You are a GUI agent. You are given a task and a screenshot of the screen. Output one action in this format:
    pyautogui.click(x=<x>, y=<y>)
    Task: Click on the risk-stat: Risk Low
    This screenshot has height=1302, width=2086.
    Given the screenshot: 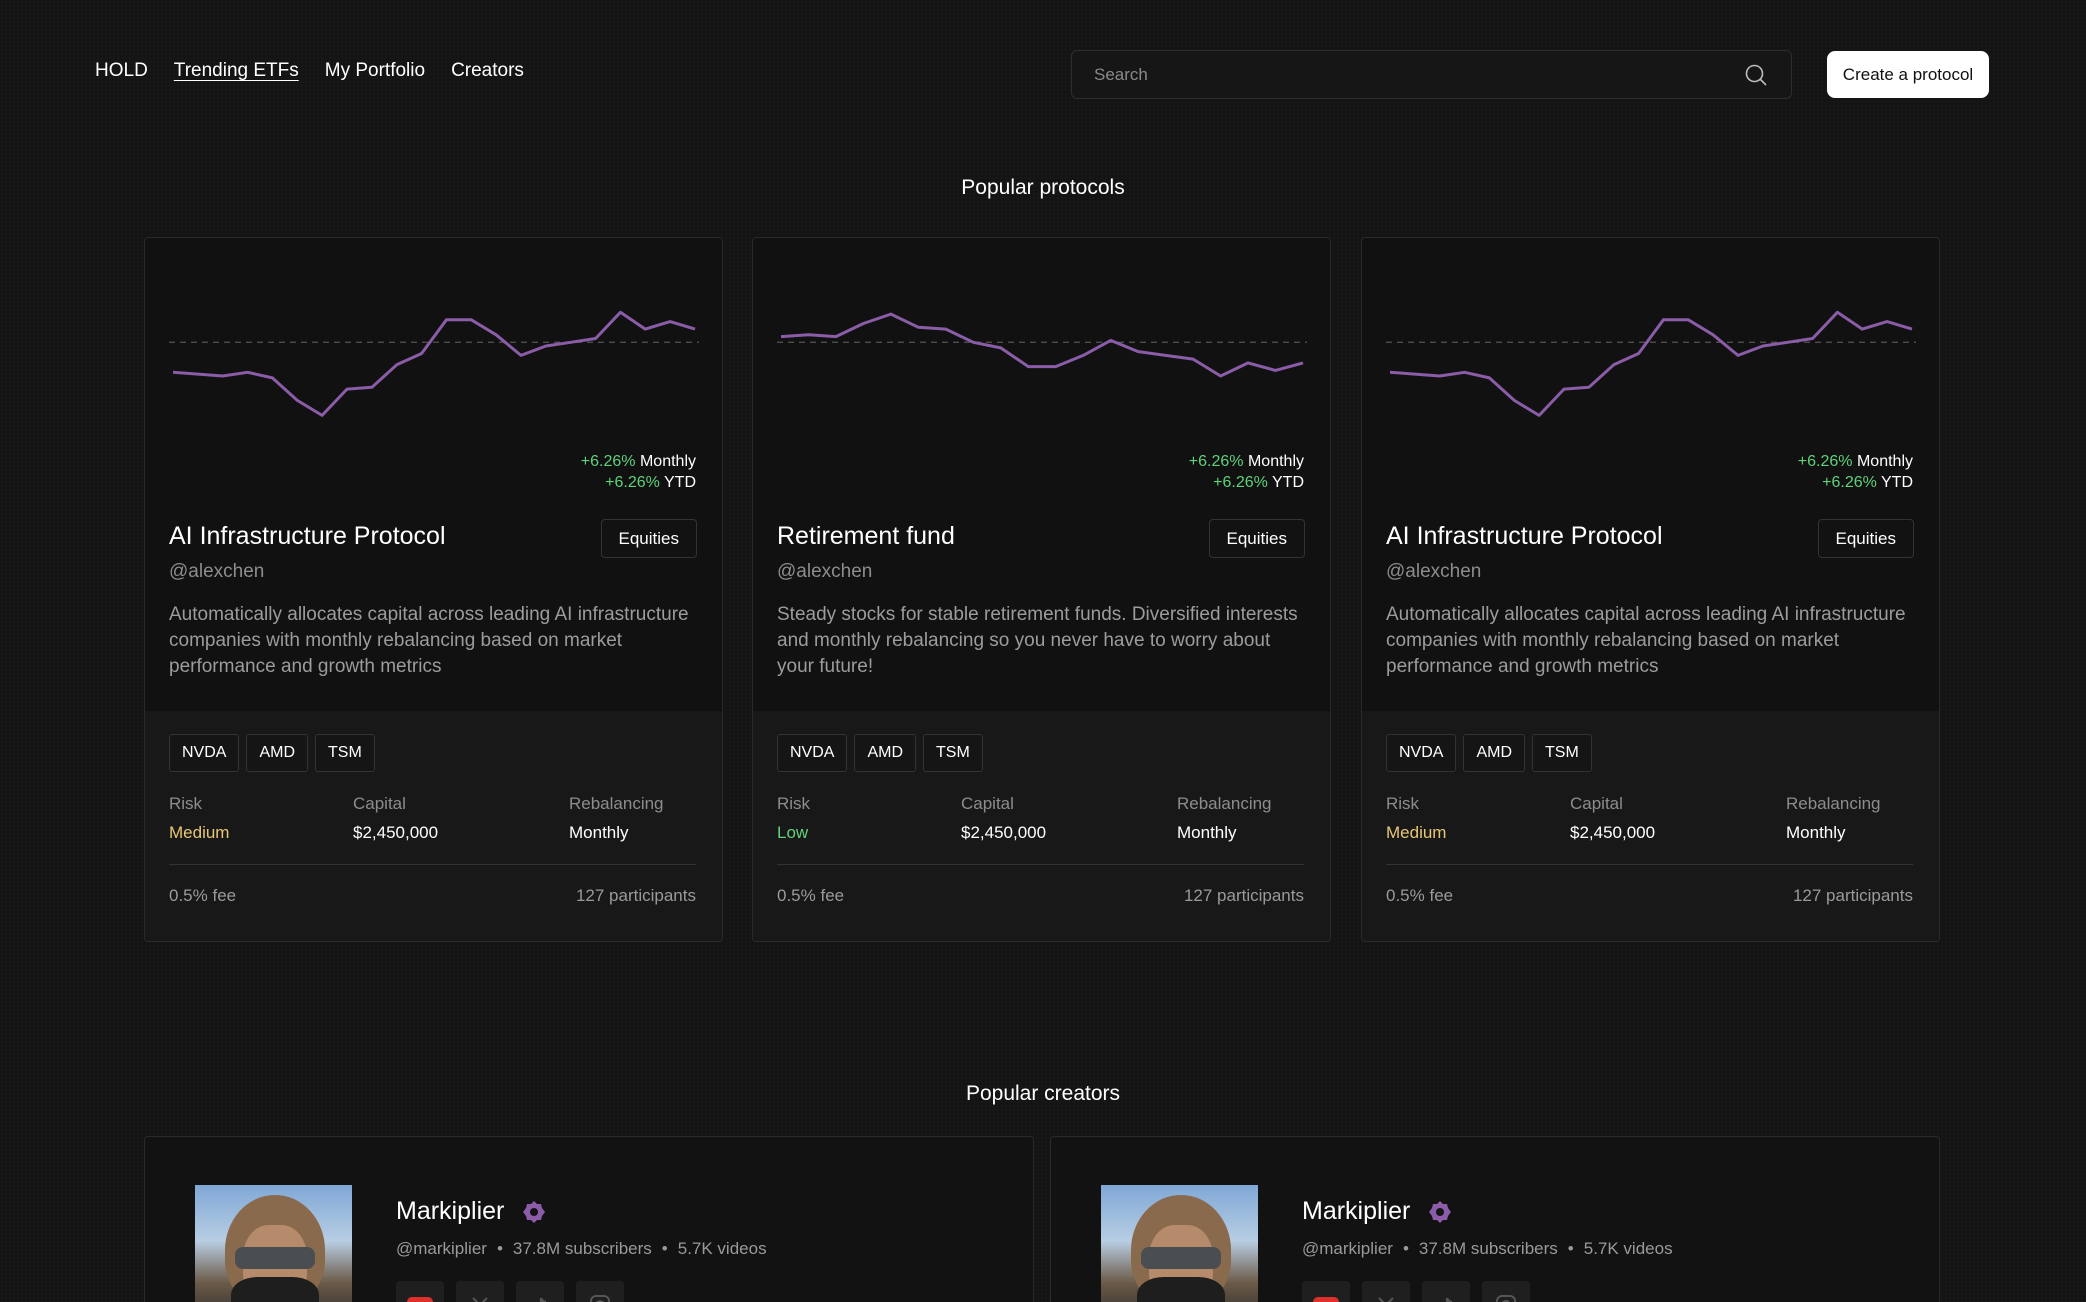 What is the action you would take?
    pyautogui.click(x=793, y=818)
    